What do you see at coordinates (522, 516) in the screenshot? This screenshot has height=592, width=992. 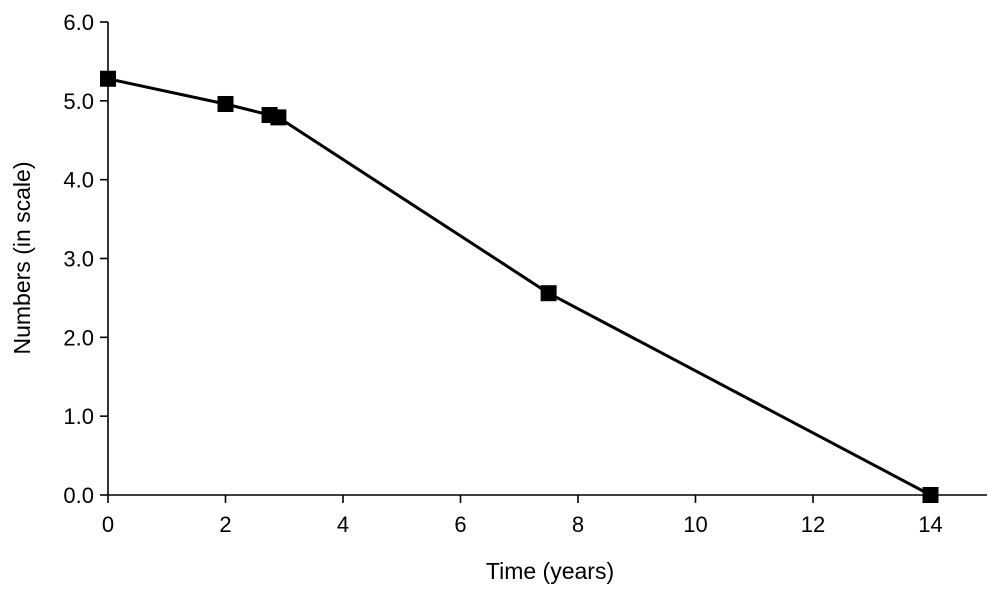 I see `x-ticks: 0 2 4 6 8 10 12 14` at bounding box center [522, 516].